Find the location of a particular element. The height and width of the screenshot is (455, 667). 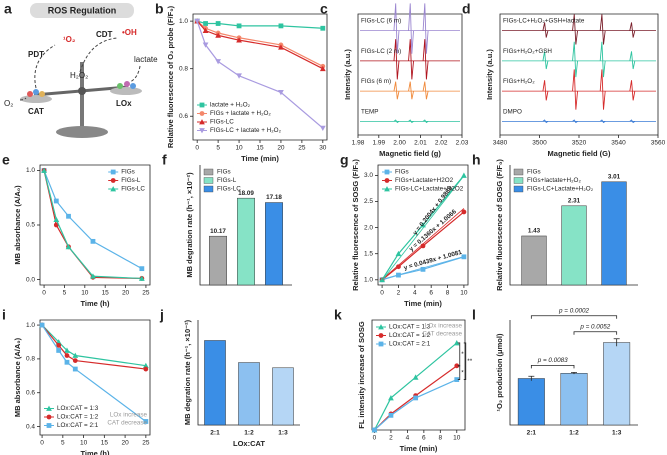

y-axis-label: ¹O₂ production (μmol) is located at coordinates (499, 372).